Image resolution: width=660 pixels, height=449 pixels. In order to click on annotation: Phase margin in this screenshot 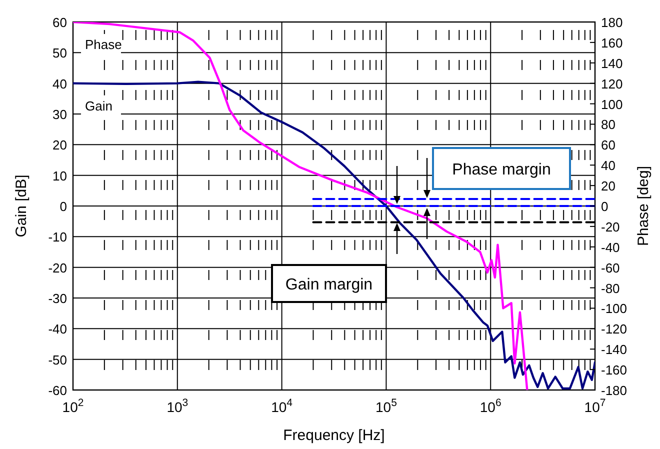, I will do `click(501, 170)`.